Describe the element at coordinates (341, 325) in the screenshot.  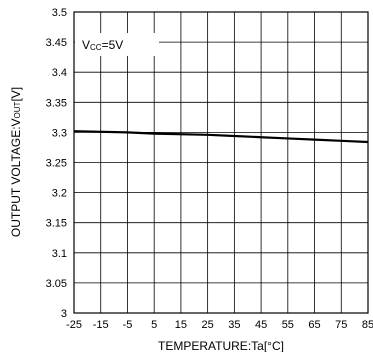
I see `x-tick-label: 75` at that location.